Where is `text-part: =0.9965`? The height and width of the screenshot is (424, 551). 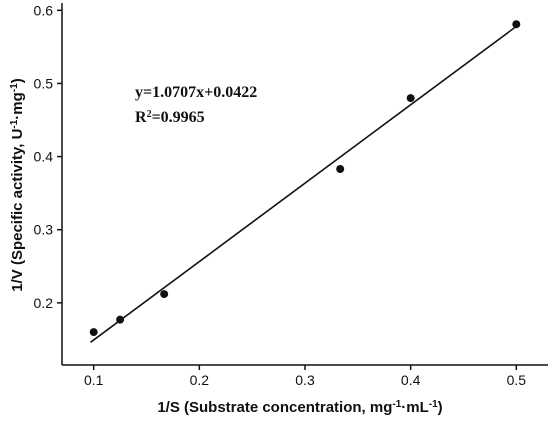
text-part: =0.9965 is located at coordinates (178, 117).